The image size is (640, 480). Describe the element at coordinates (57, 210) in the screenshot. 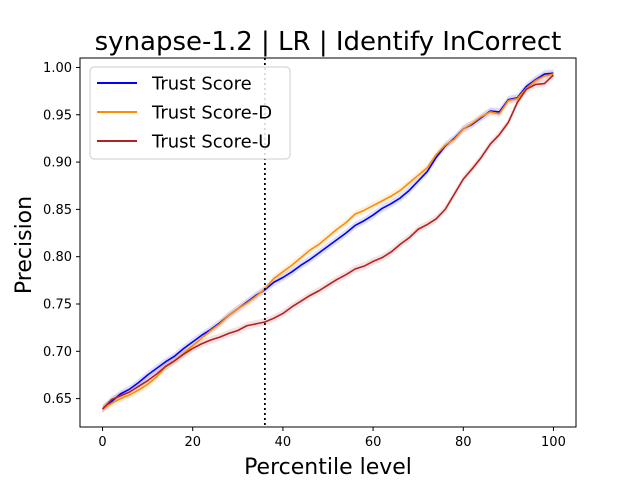

I see `y-tick-label: 0.85` at that location.